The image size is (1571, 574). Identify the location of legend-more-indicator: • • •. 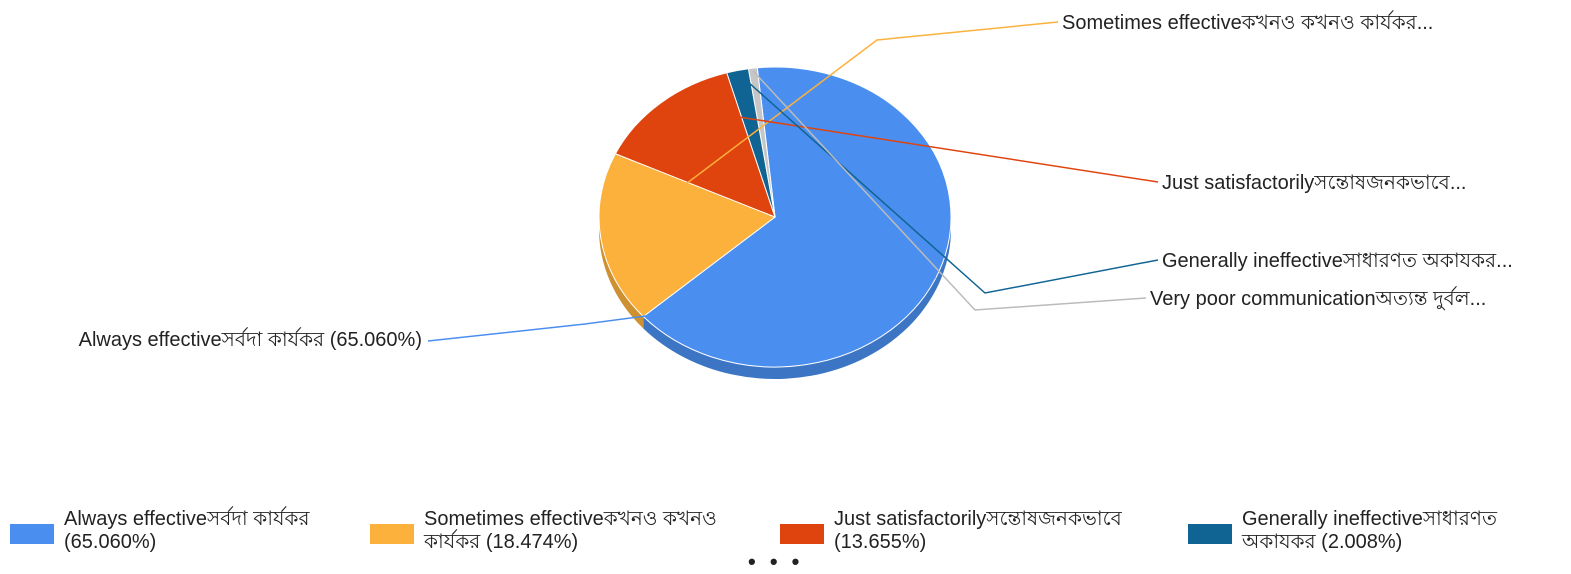
(776, 561).